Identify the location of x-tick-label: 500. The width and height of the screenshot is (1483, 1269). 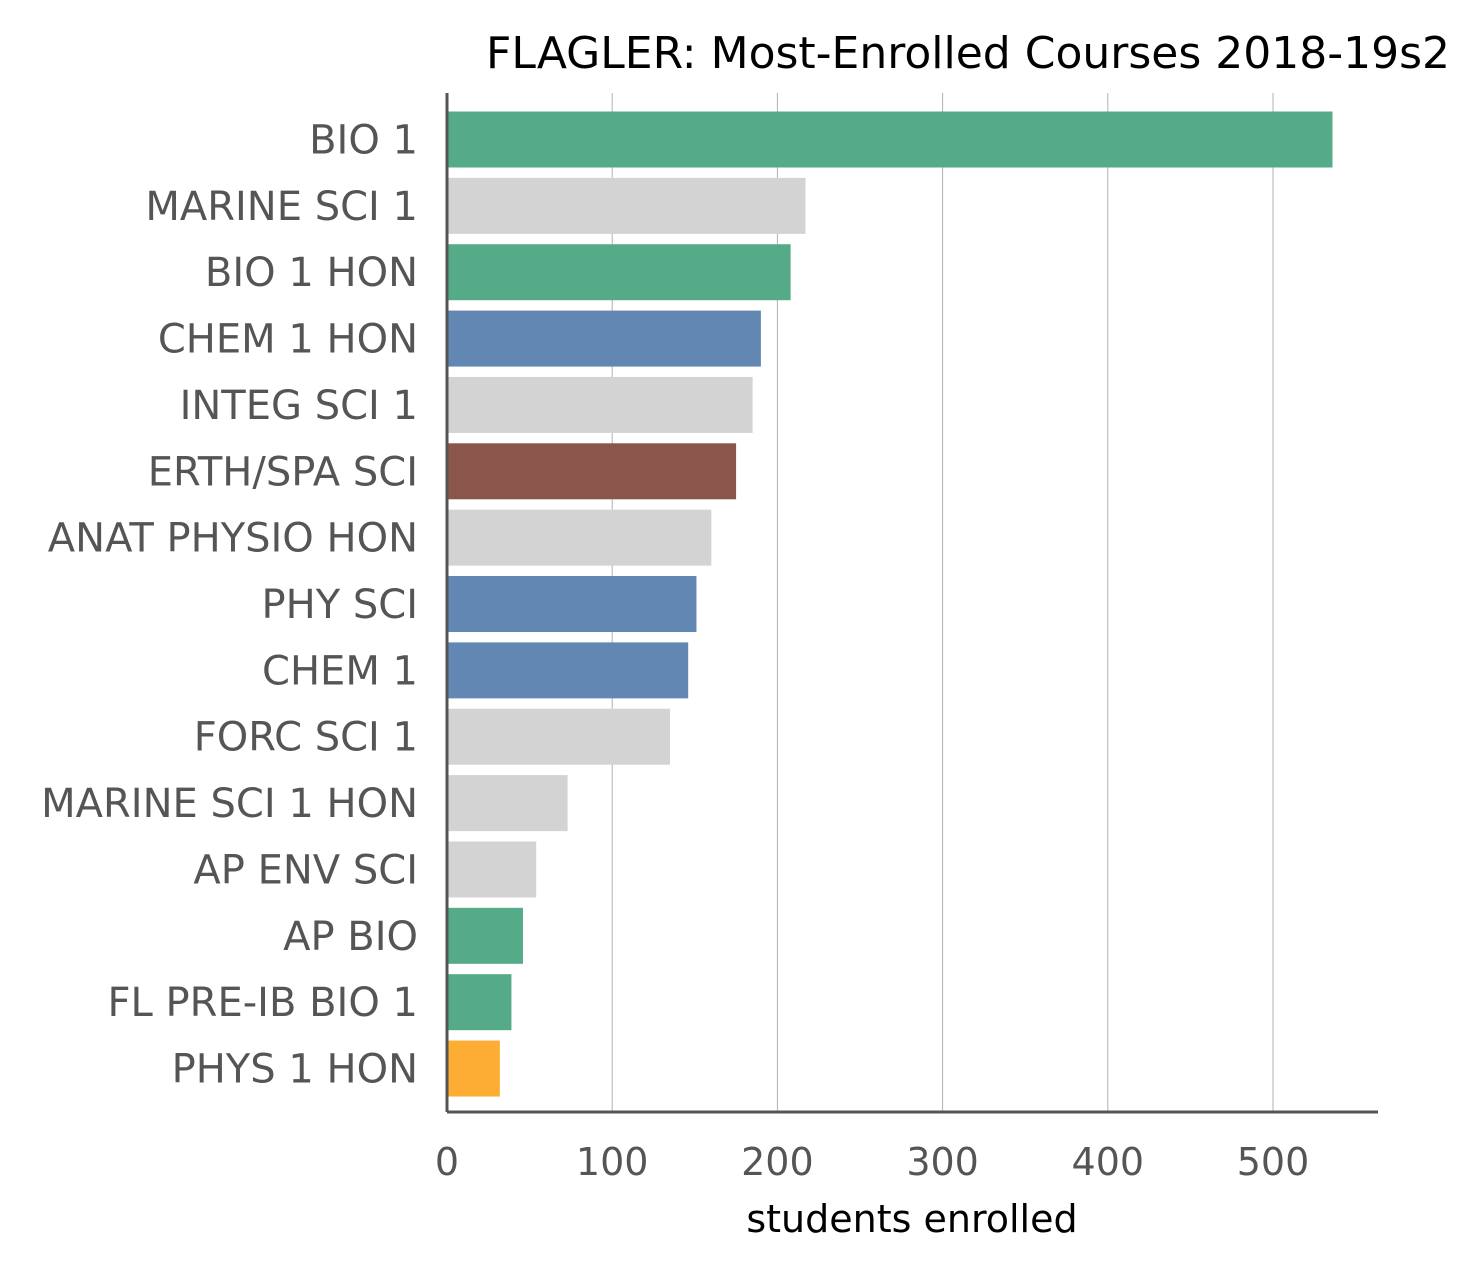
(1273, 1162).